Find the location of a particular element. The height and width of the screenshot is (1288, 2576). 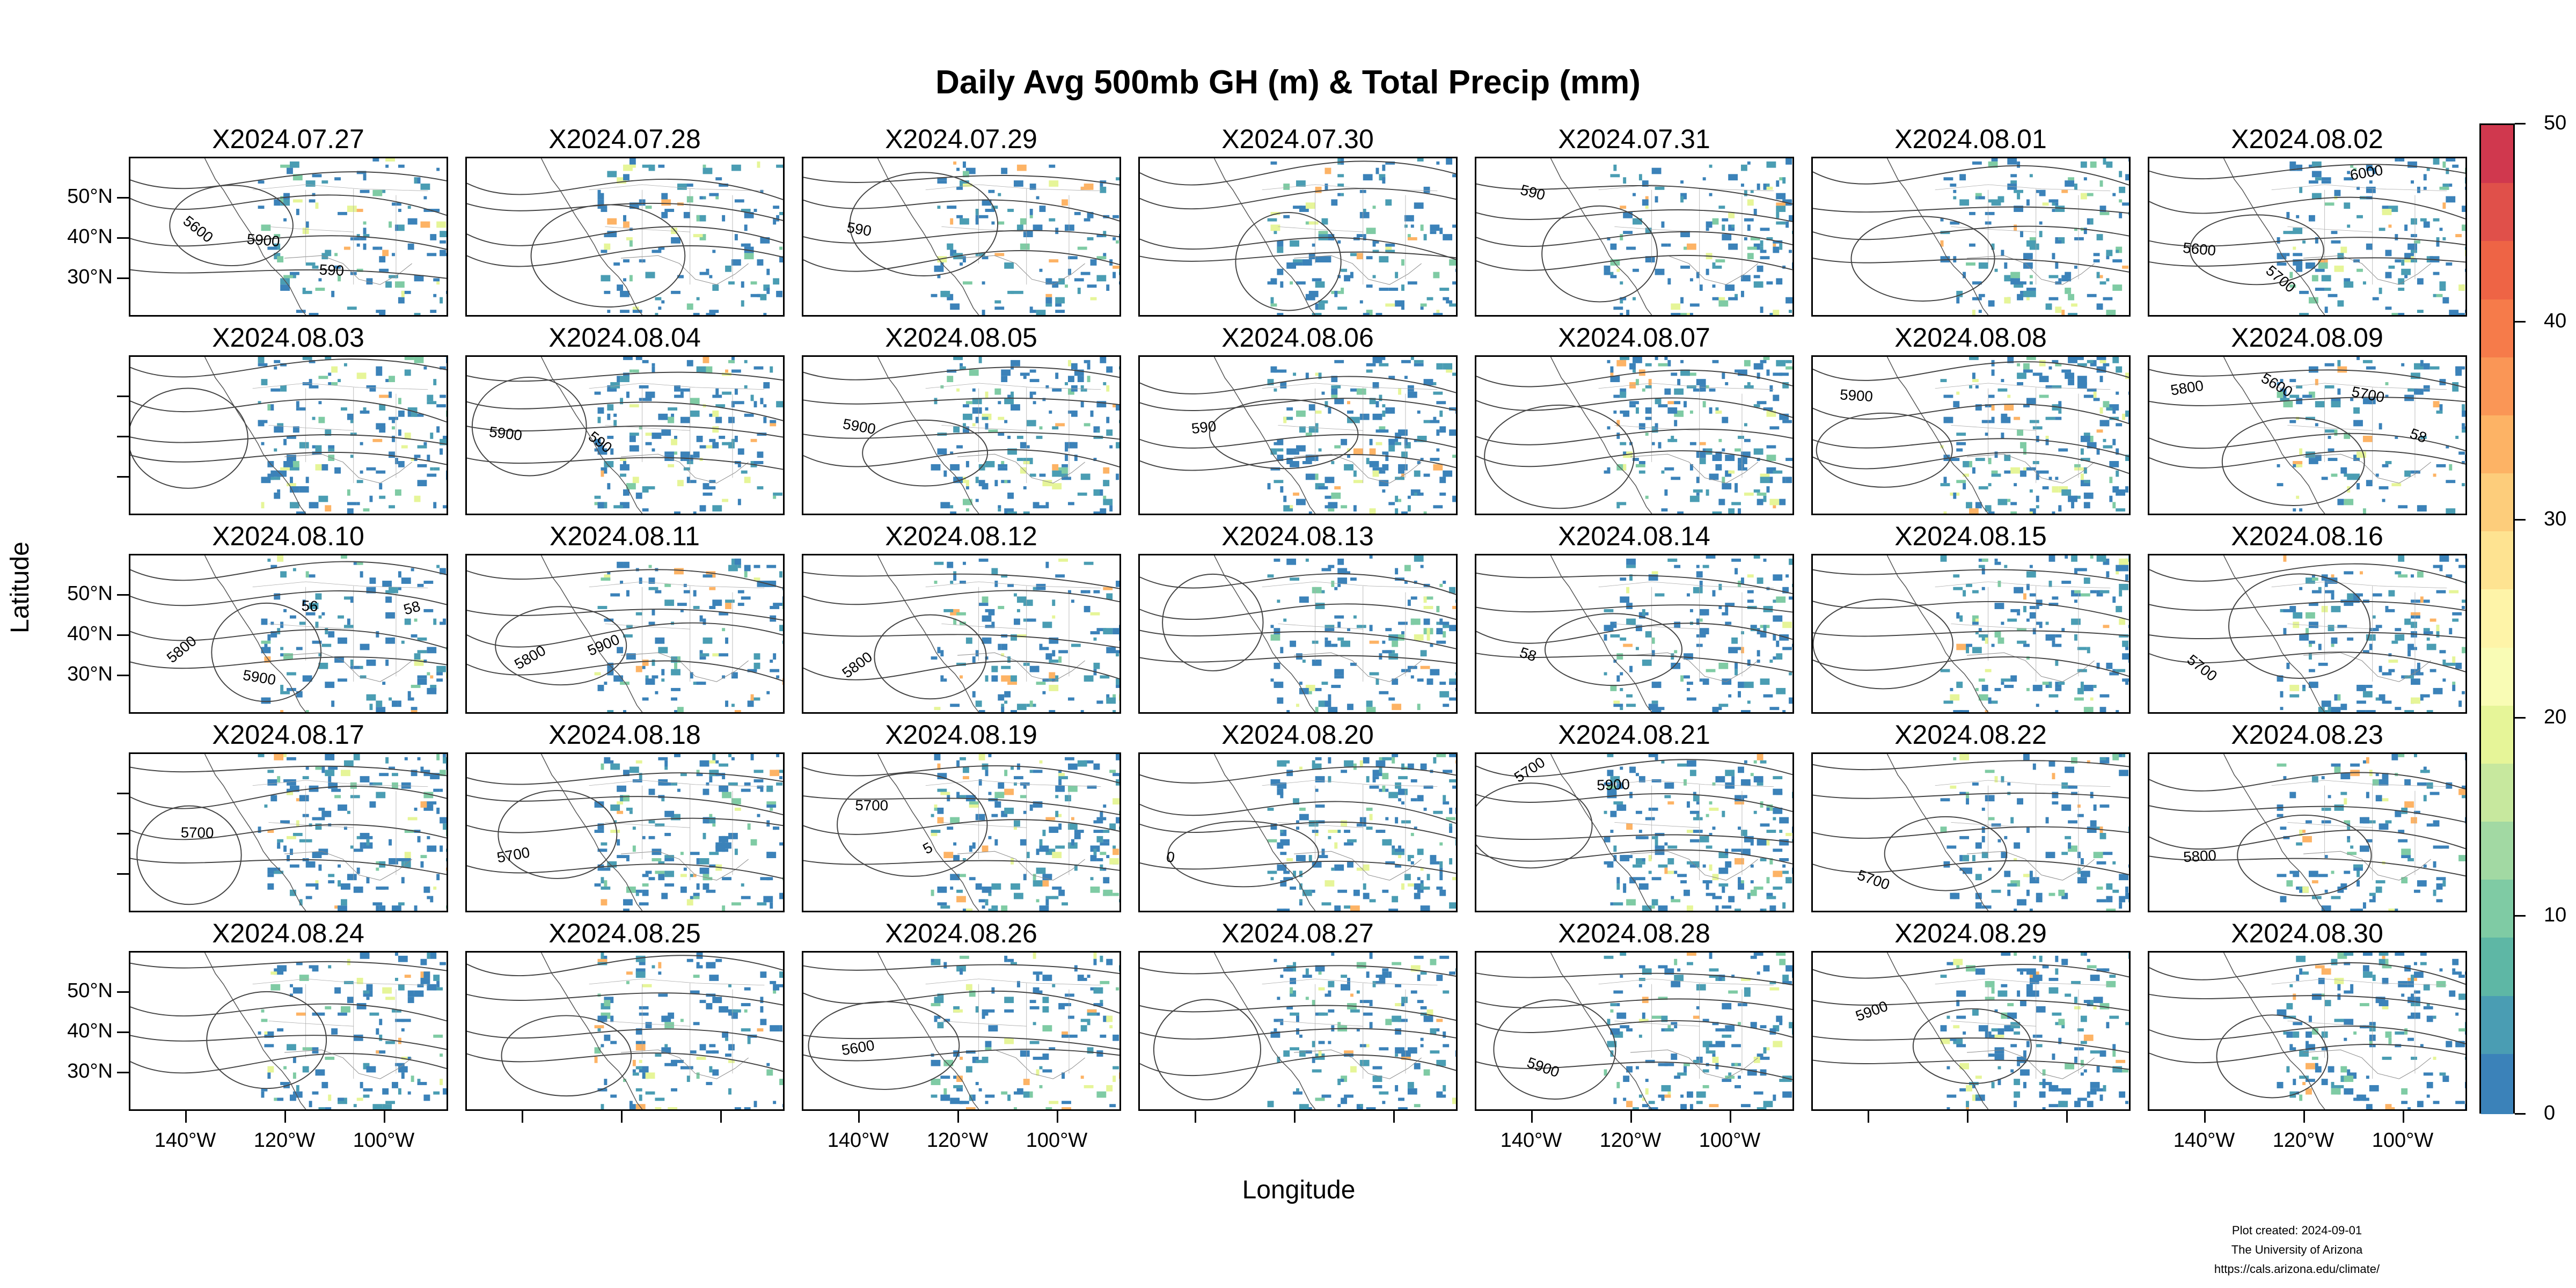

contour-label: 5900 is located at coordinates (1856, 395).